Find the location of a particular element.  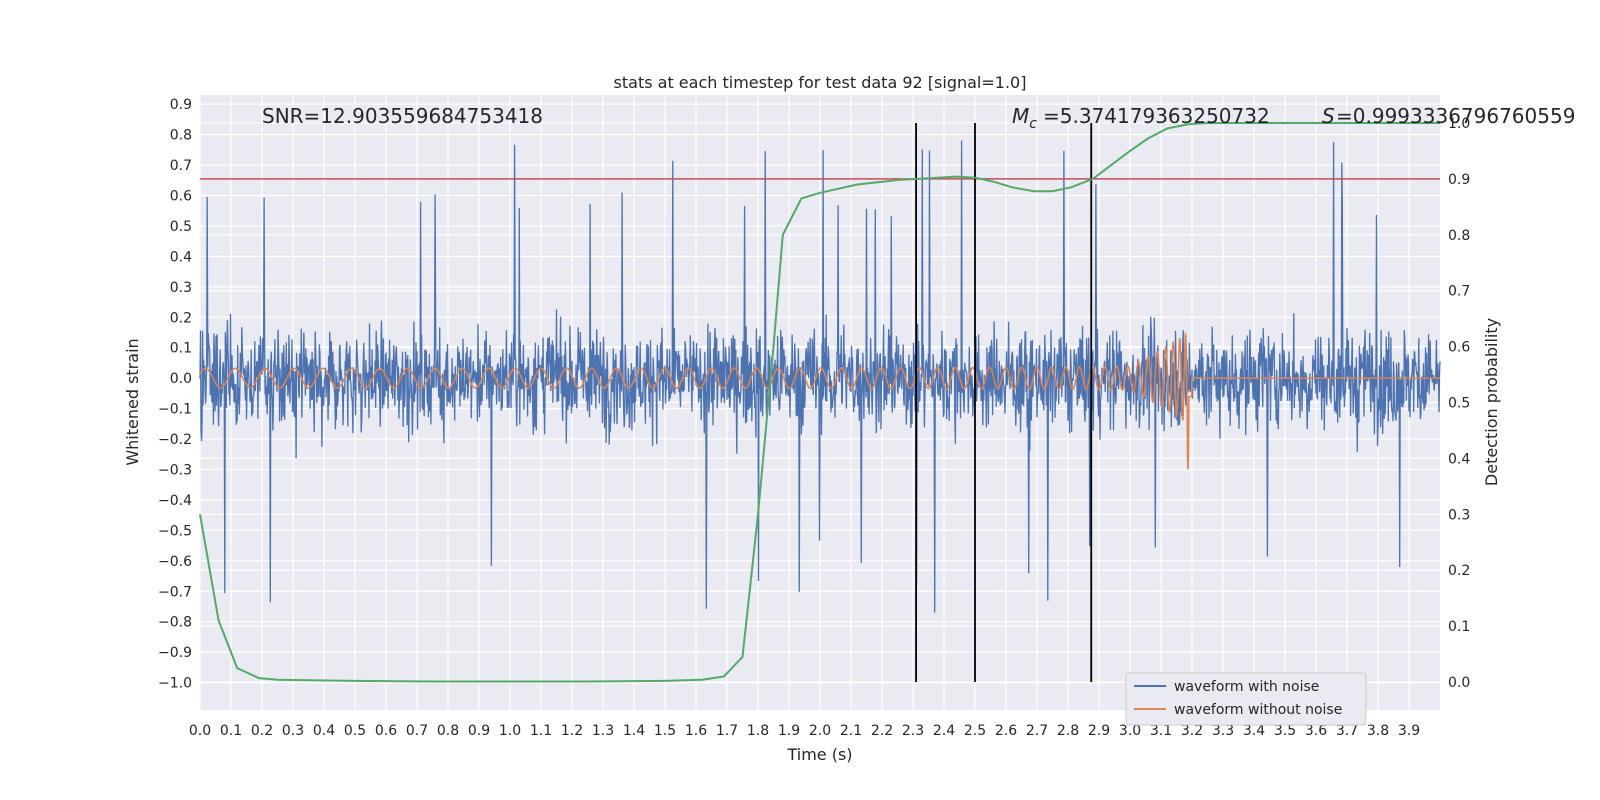

x-tick-label: 0.8 is located at coordinates (448, 731).